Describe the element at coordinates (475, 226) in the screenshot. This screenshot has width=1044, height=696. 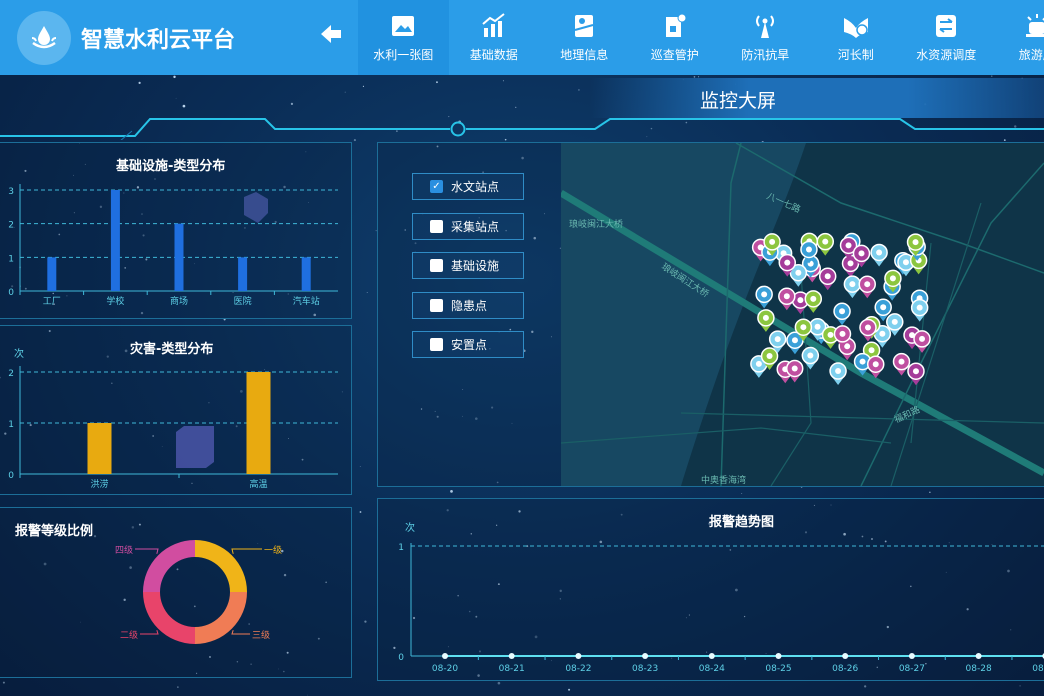
I see `layer-label: 采集站点` at that location.